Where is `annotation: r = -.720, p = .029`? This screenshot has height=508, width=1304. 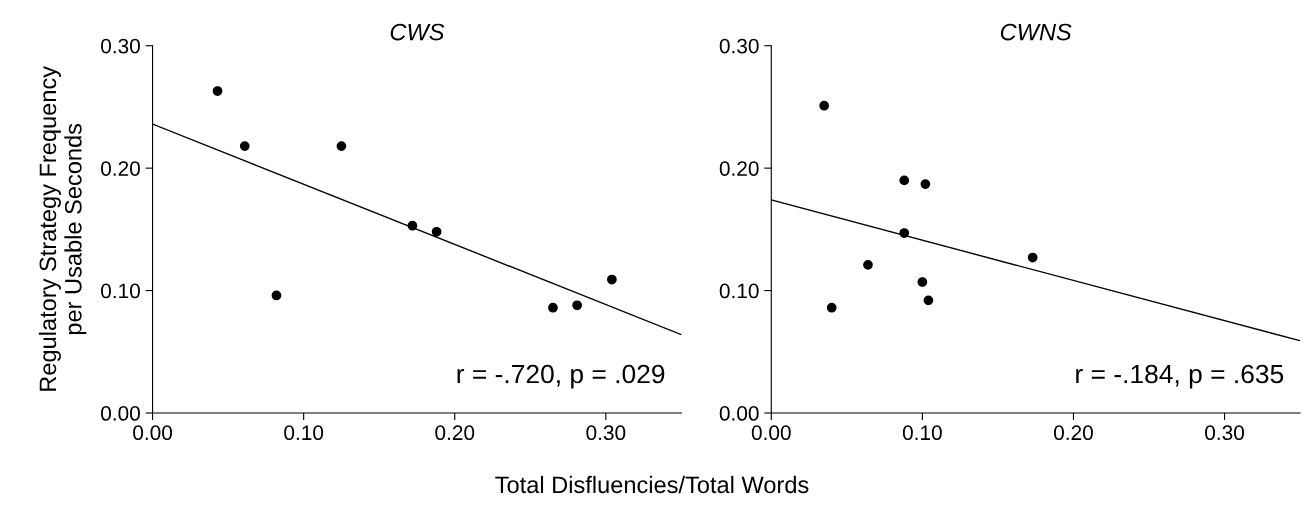
annotation: r = -.720, p = .029 is located at coordinates (561, 376).